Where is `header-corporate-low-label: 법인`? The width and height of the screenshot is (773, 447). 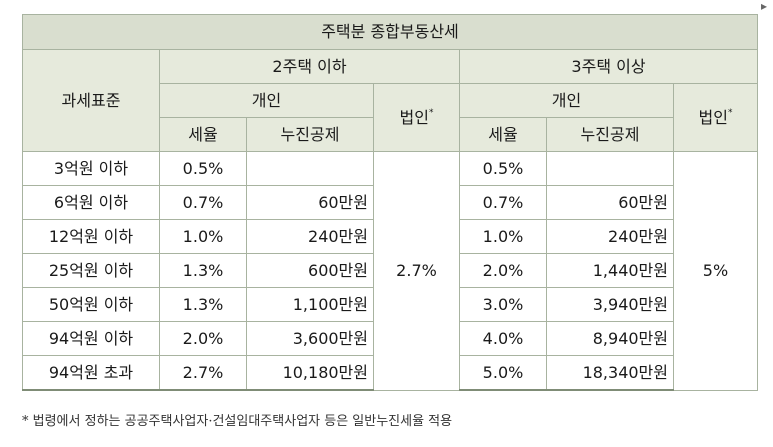 header-corporate-low-label: 법인 is located at coordinates (414, 117).